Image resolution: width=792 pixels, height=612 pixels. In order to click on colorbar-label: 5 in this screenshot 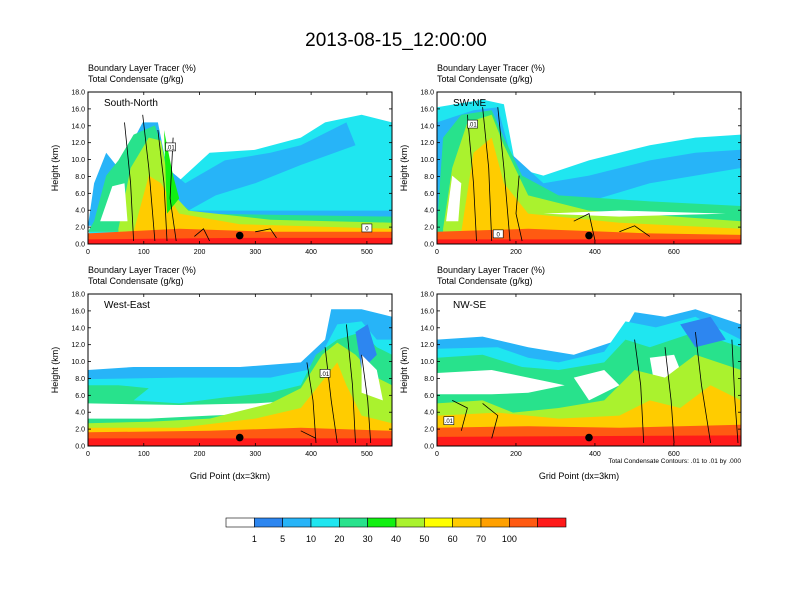, I will do `click(282, 539)`.